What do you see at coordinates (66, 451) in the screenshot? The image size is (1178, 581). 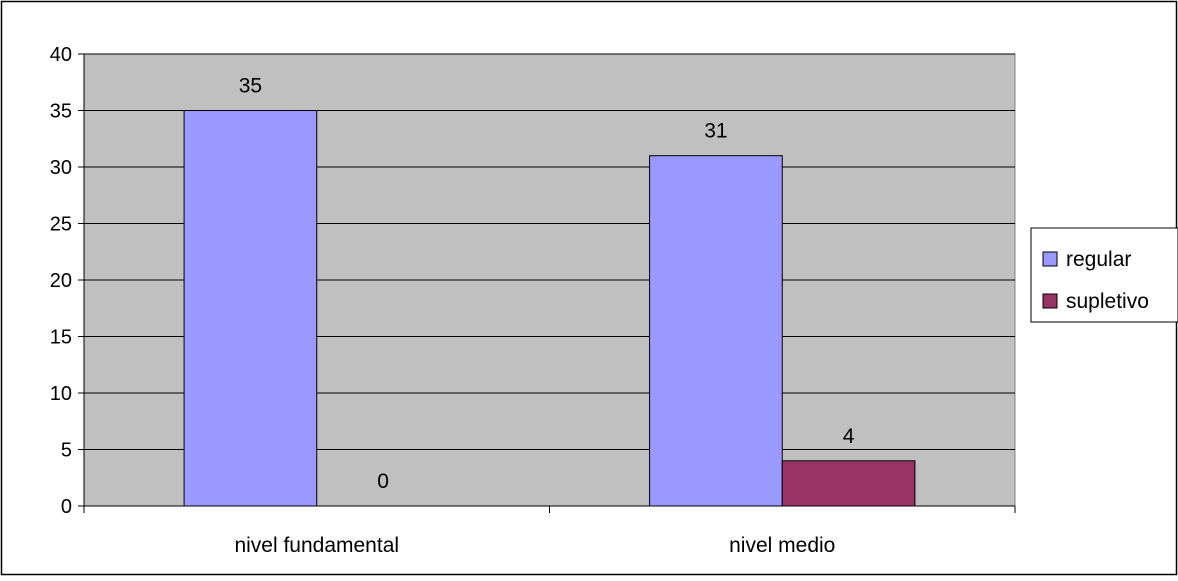 I see `y-tick-label: 5` at bounding box center [66, 451].